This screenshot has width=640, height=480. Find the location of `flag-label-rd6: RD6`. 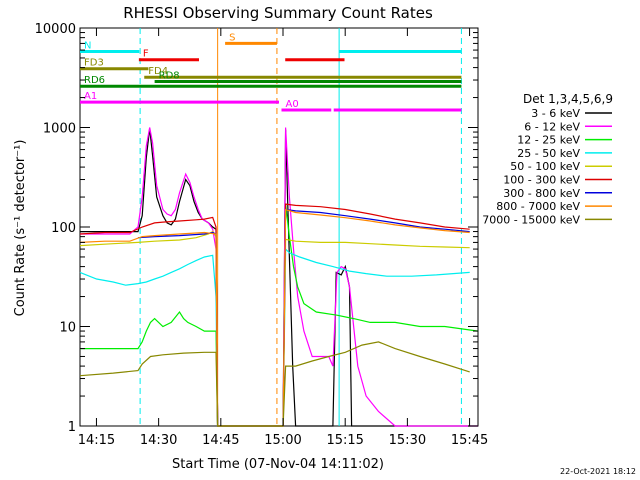

flag-label-rd6: RD6 is located at coordinates (94, 80).